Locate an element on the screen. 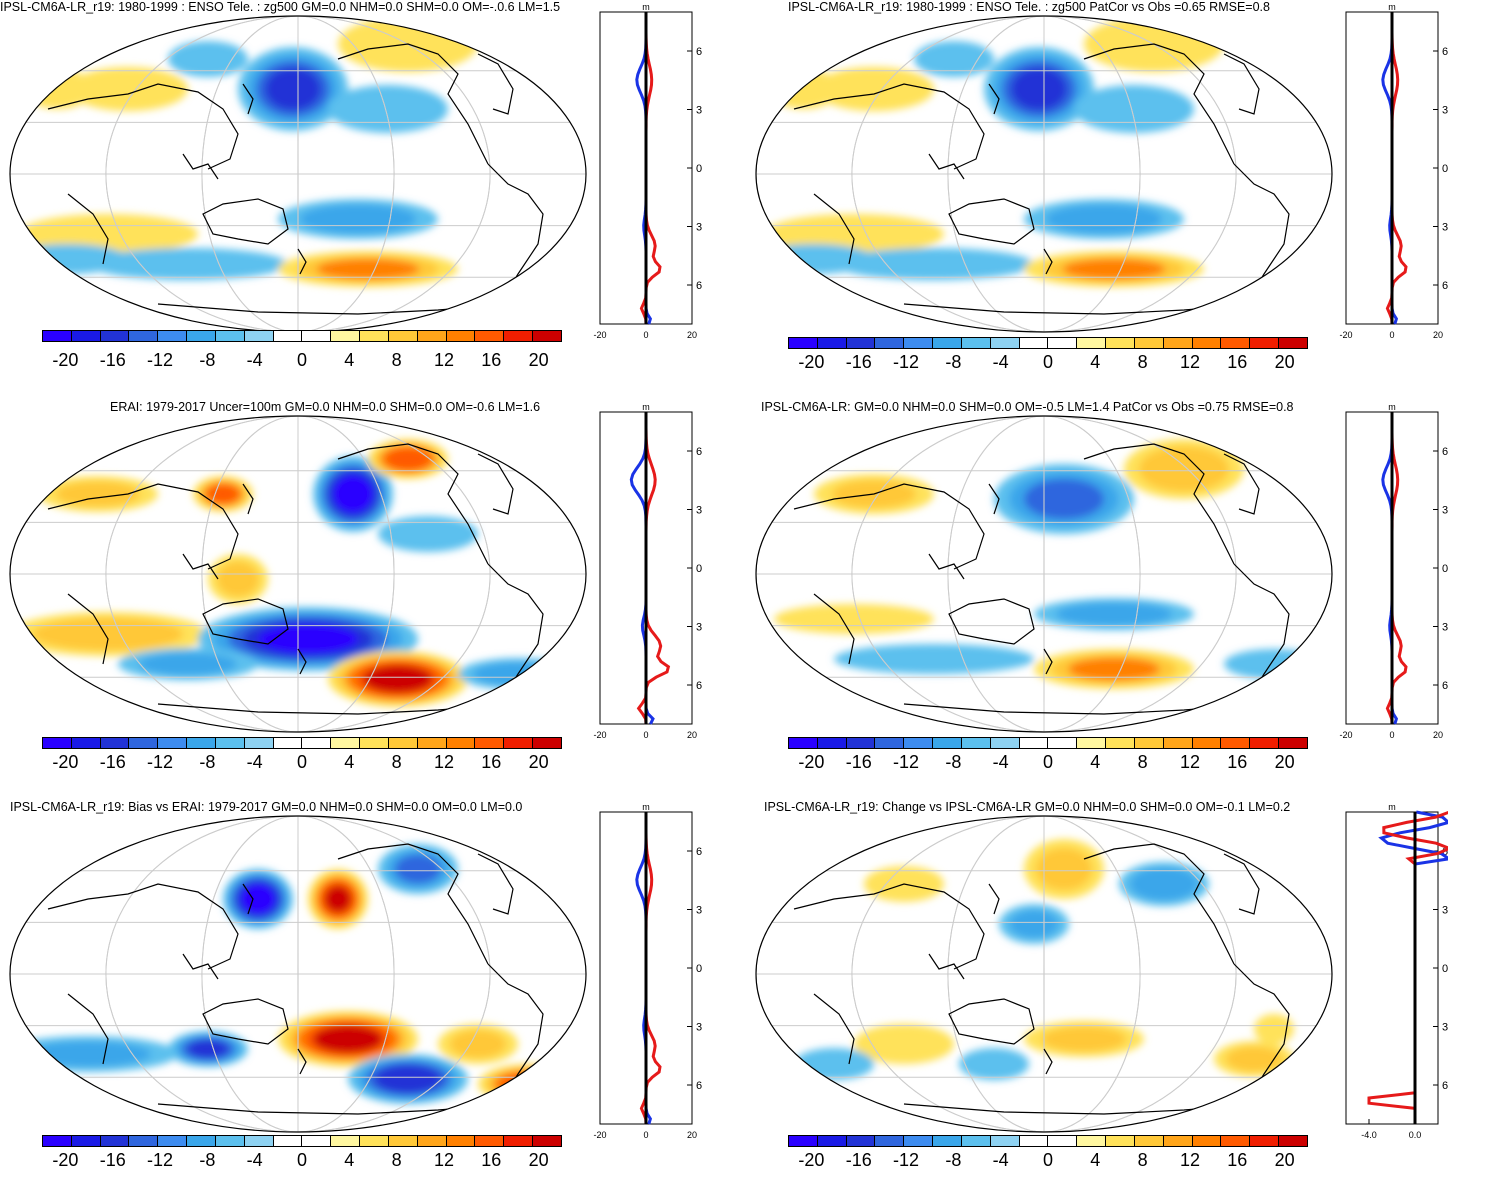  colorbar-tick-label: -16 is located at coordinates (113, 762).